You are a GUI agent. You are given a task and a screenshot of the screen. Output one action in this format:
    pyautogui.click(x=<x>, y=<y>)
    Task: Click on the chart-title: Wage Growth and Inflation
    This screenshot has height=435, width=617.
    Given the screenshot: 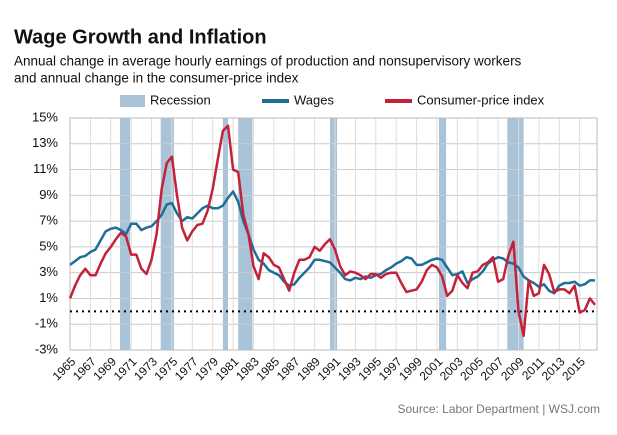 What is the action you would take?
    pyautogui.click(x=140, y=37)
    